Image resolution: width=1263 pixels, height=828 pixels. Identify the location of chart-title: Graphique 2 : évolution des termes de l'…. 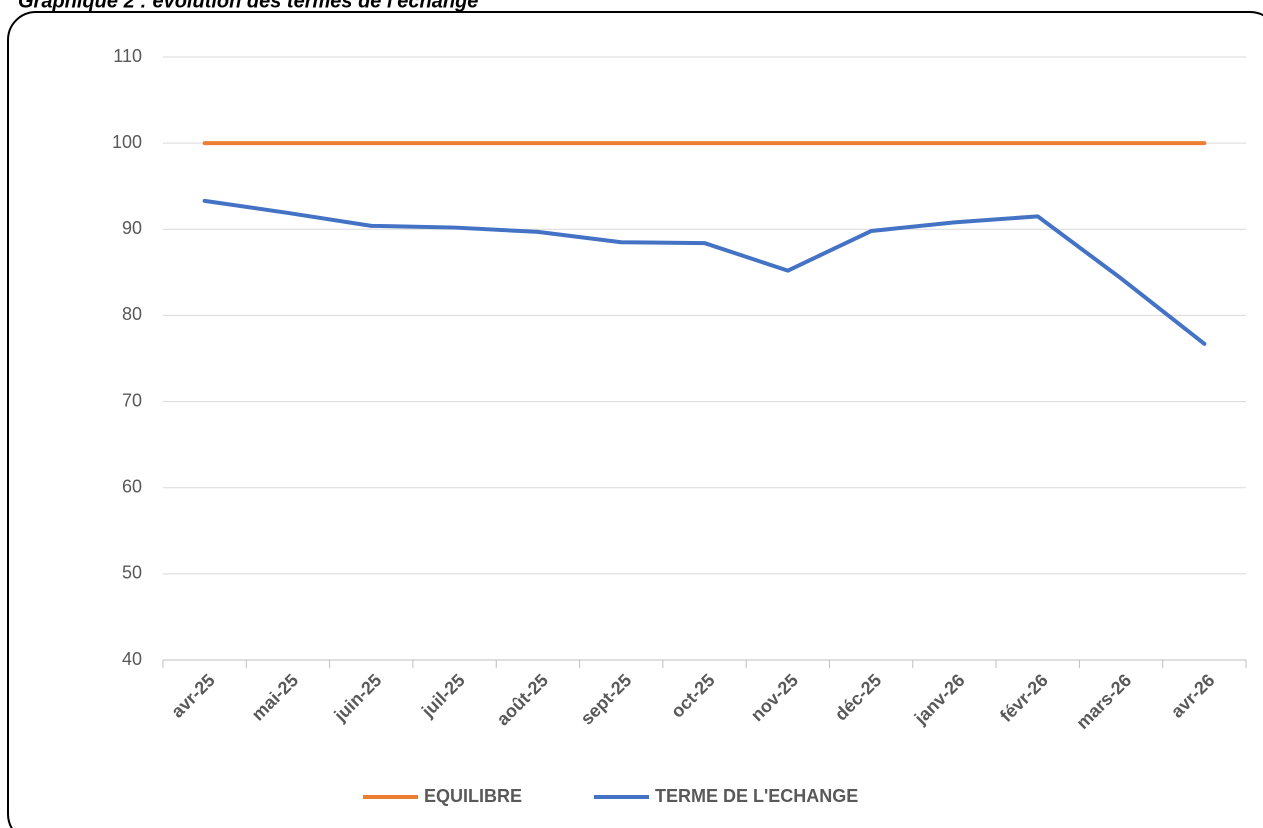
(248, 6).